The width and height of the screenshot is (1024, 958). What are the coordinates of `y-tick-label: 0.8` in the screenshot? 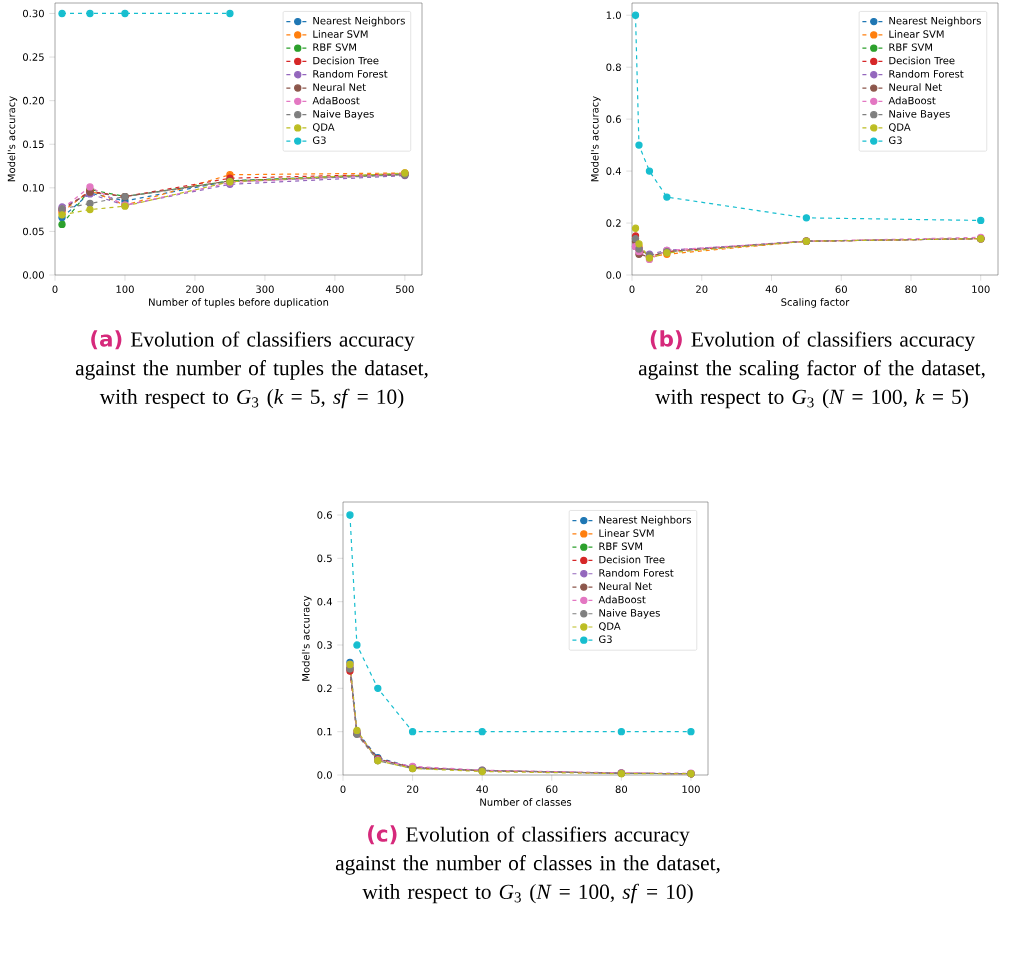 It's located at (613, 67).